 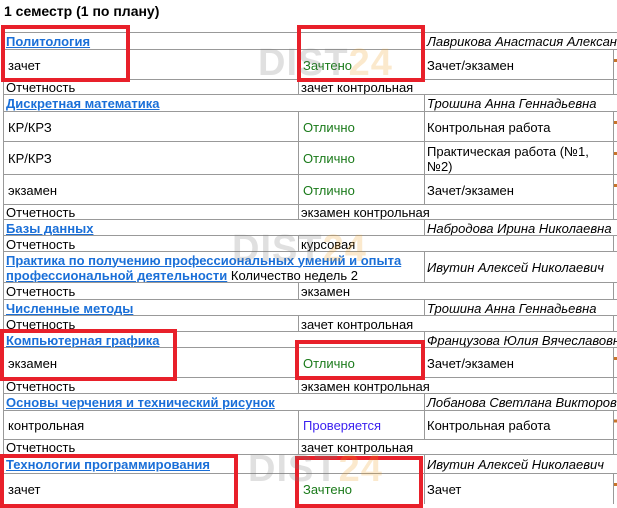 What do you see at coordinates (213, 464) in the screenshot?
I see `subject-cell: Технологии программирования` at bounding box center [213, 464].